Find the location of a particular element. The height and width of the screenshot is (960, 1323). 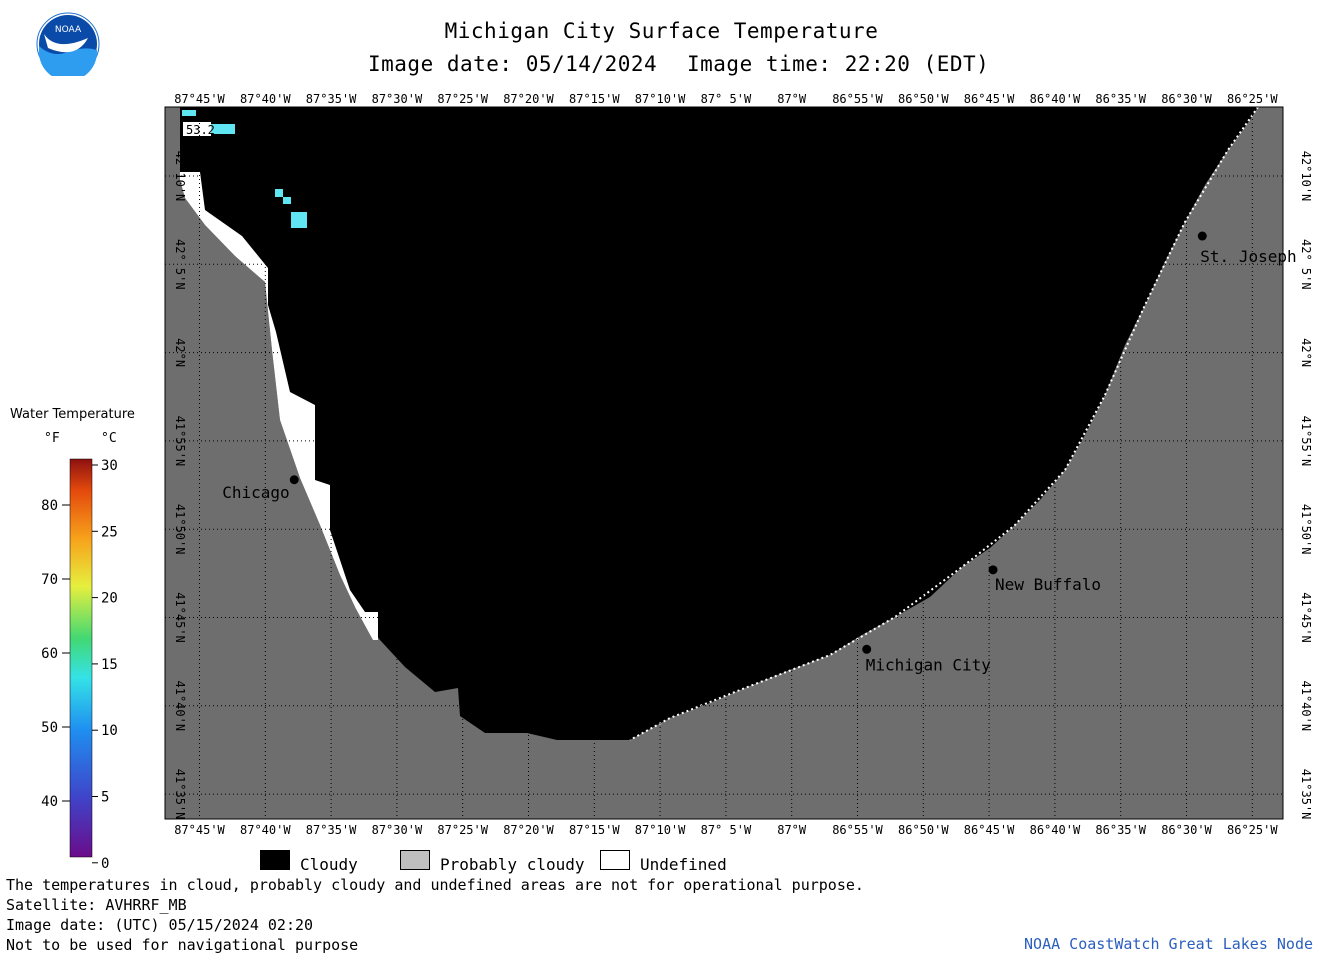

noaa-logo: NOAA is located at coordinates (68, 44).